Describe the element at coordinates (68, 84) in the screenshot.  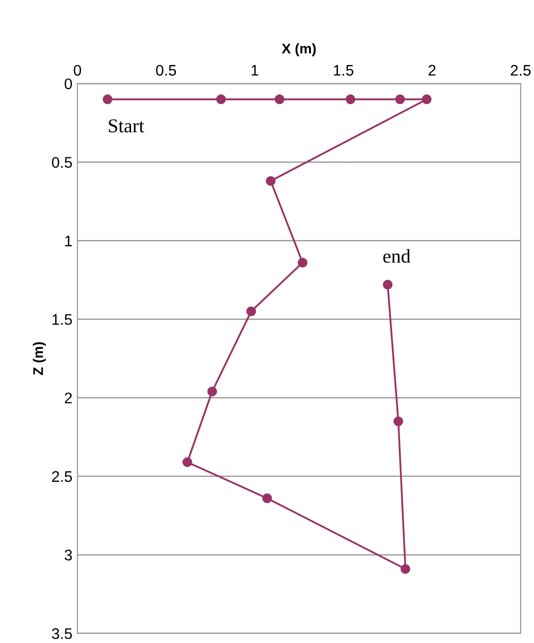
I see `y-tick-label: 0` at that location.